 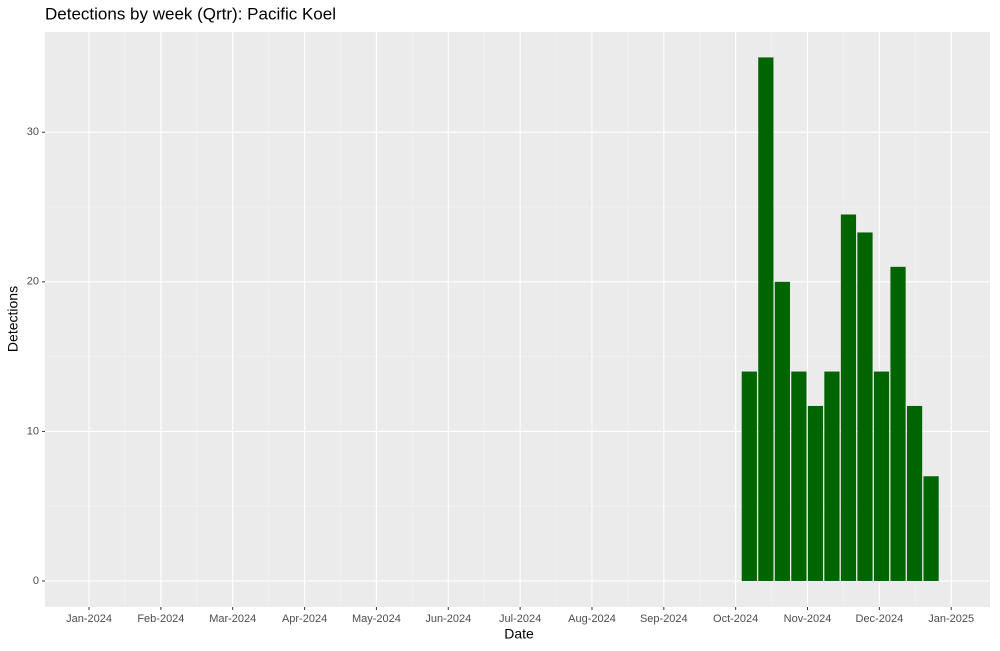 I want to click on y-tick-label: 20, so click(x=33, y=282).